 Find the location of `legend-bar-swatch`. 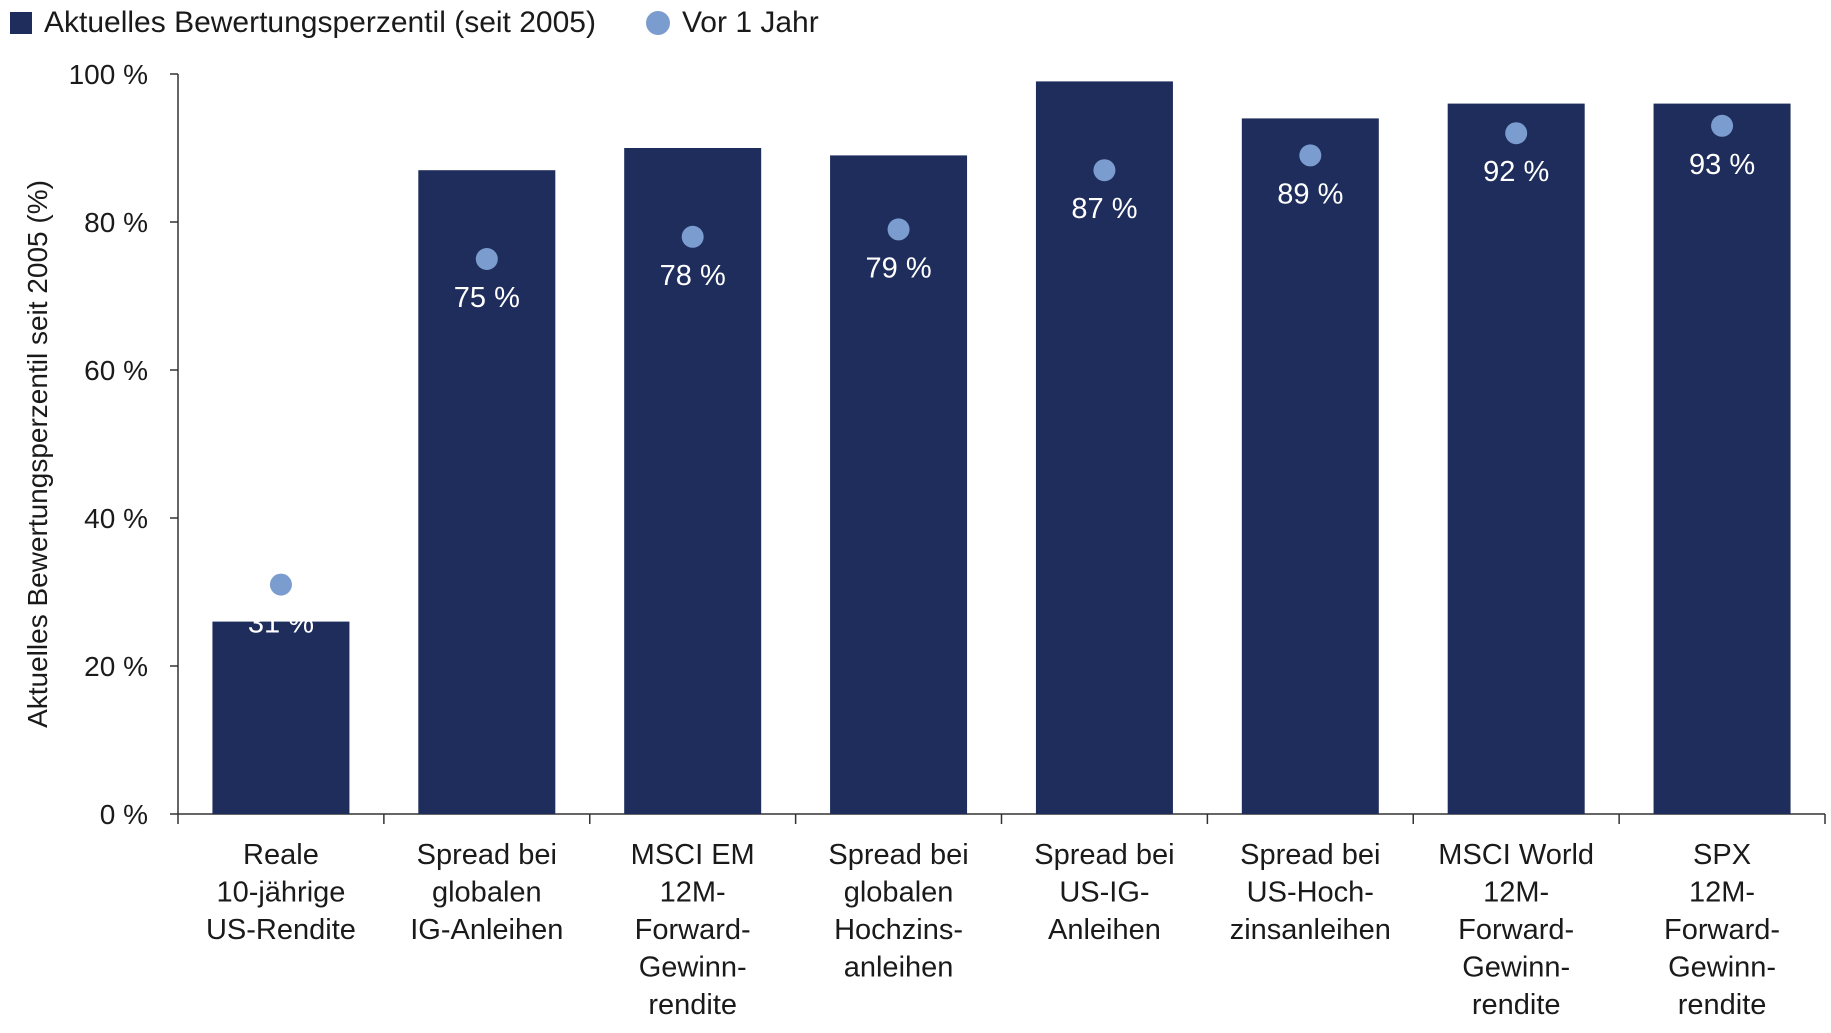

legend-bar-swatch is located at coordinates (21, 23).